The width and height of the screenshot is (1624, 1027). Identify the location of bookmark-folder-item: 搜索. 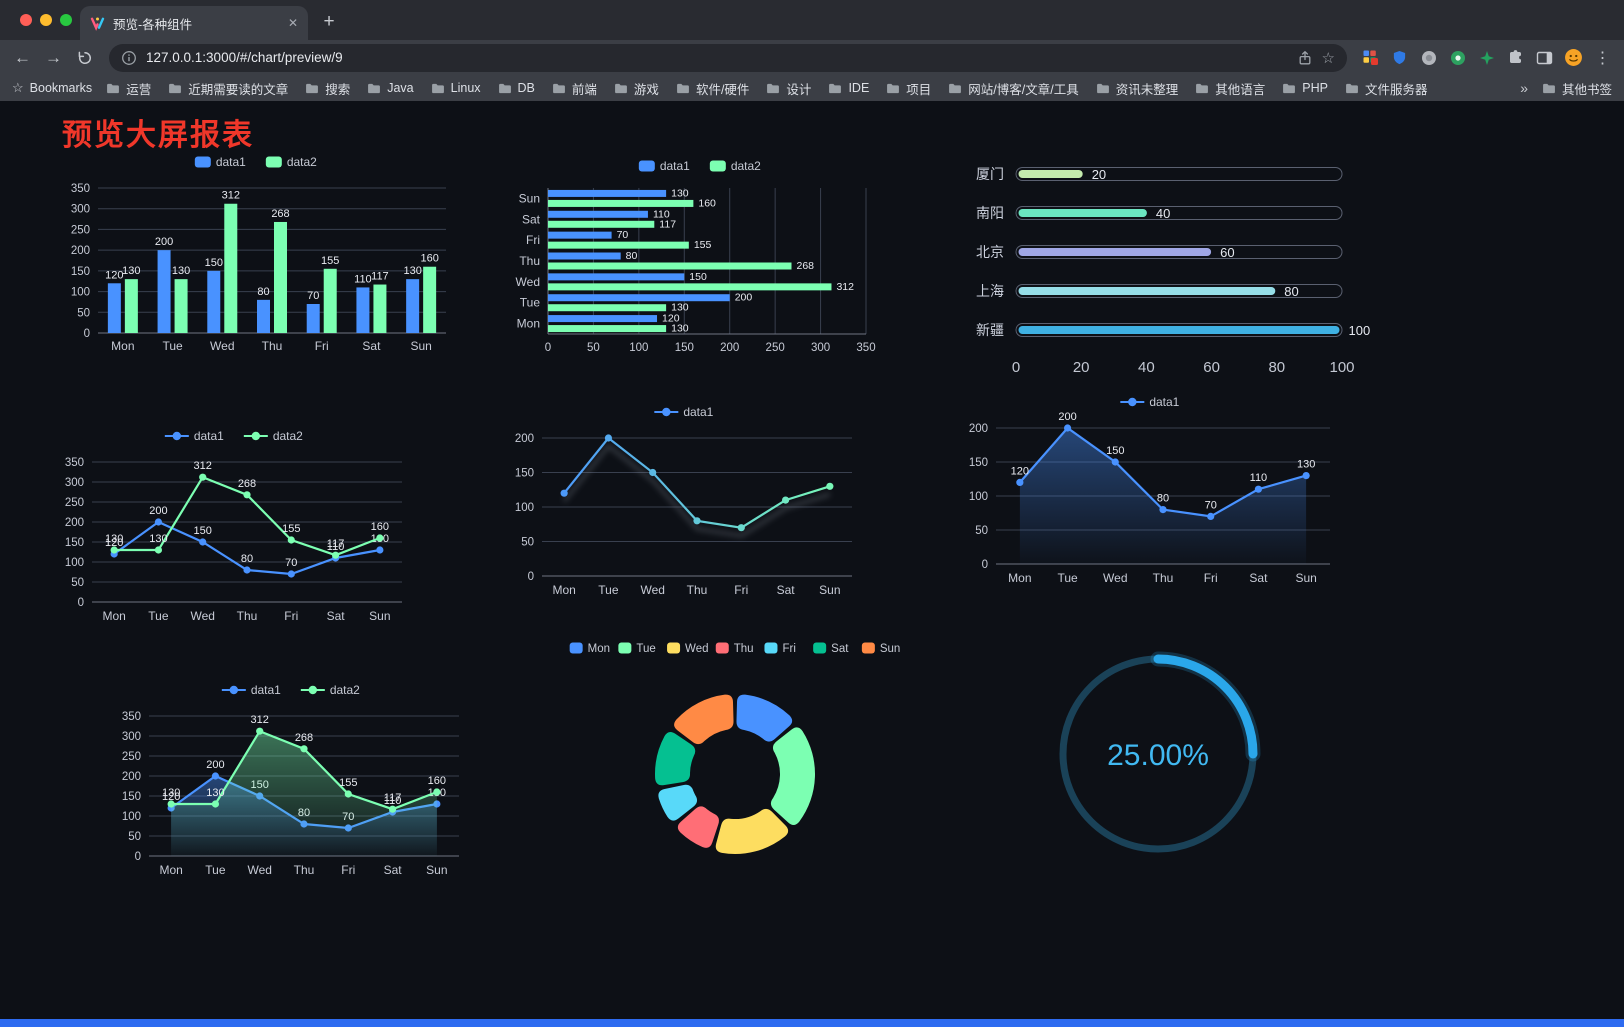
(327, 88).